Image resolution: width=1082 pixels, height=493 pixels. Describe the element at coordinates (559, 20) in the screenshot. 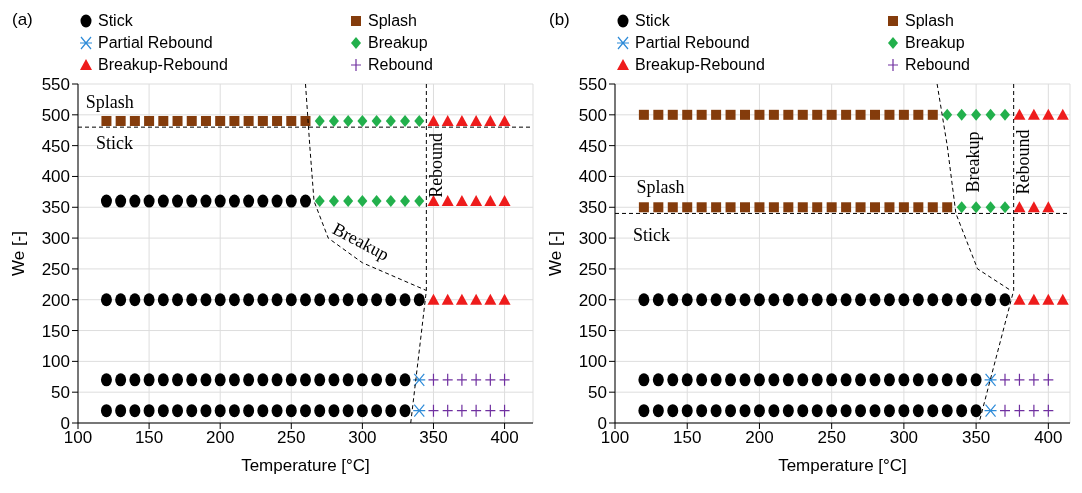

I see `chart-title: (b)` at that location.